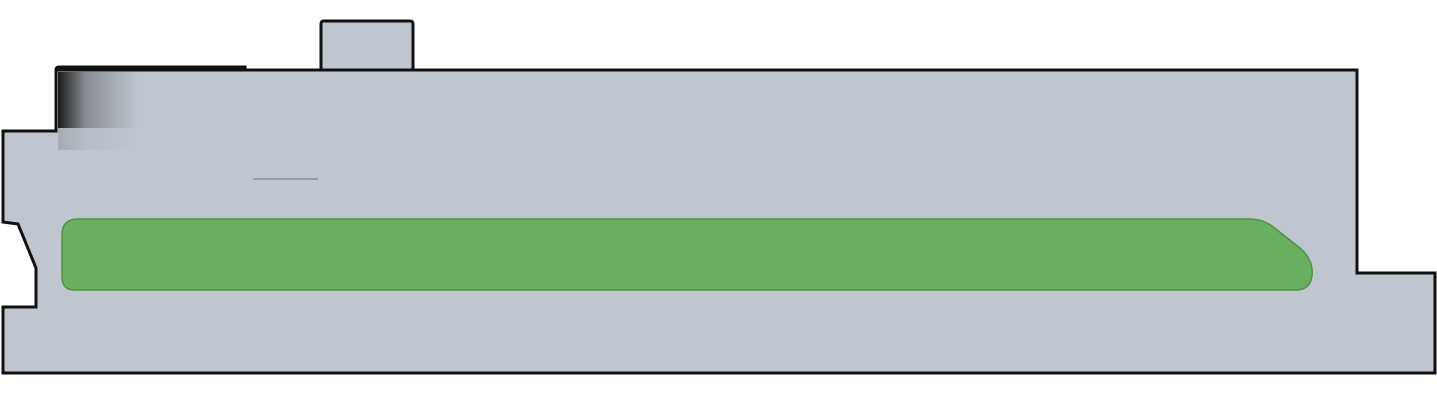  I want to click on upper-left-step, so click(150, 98).